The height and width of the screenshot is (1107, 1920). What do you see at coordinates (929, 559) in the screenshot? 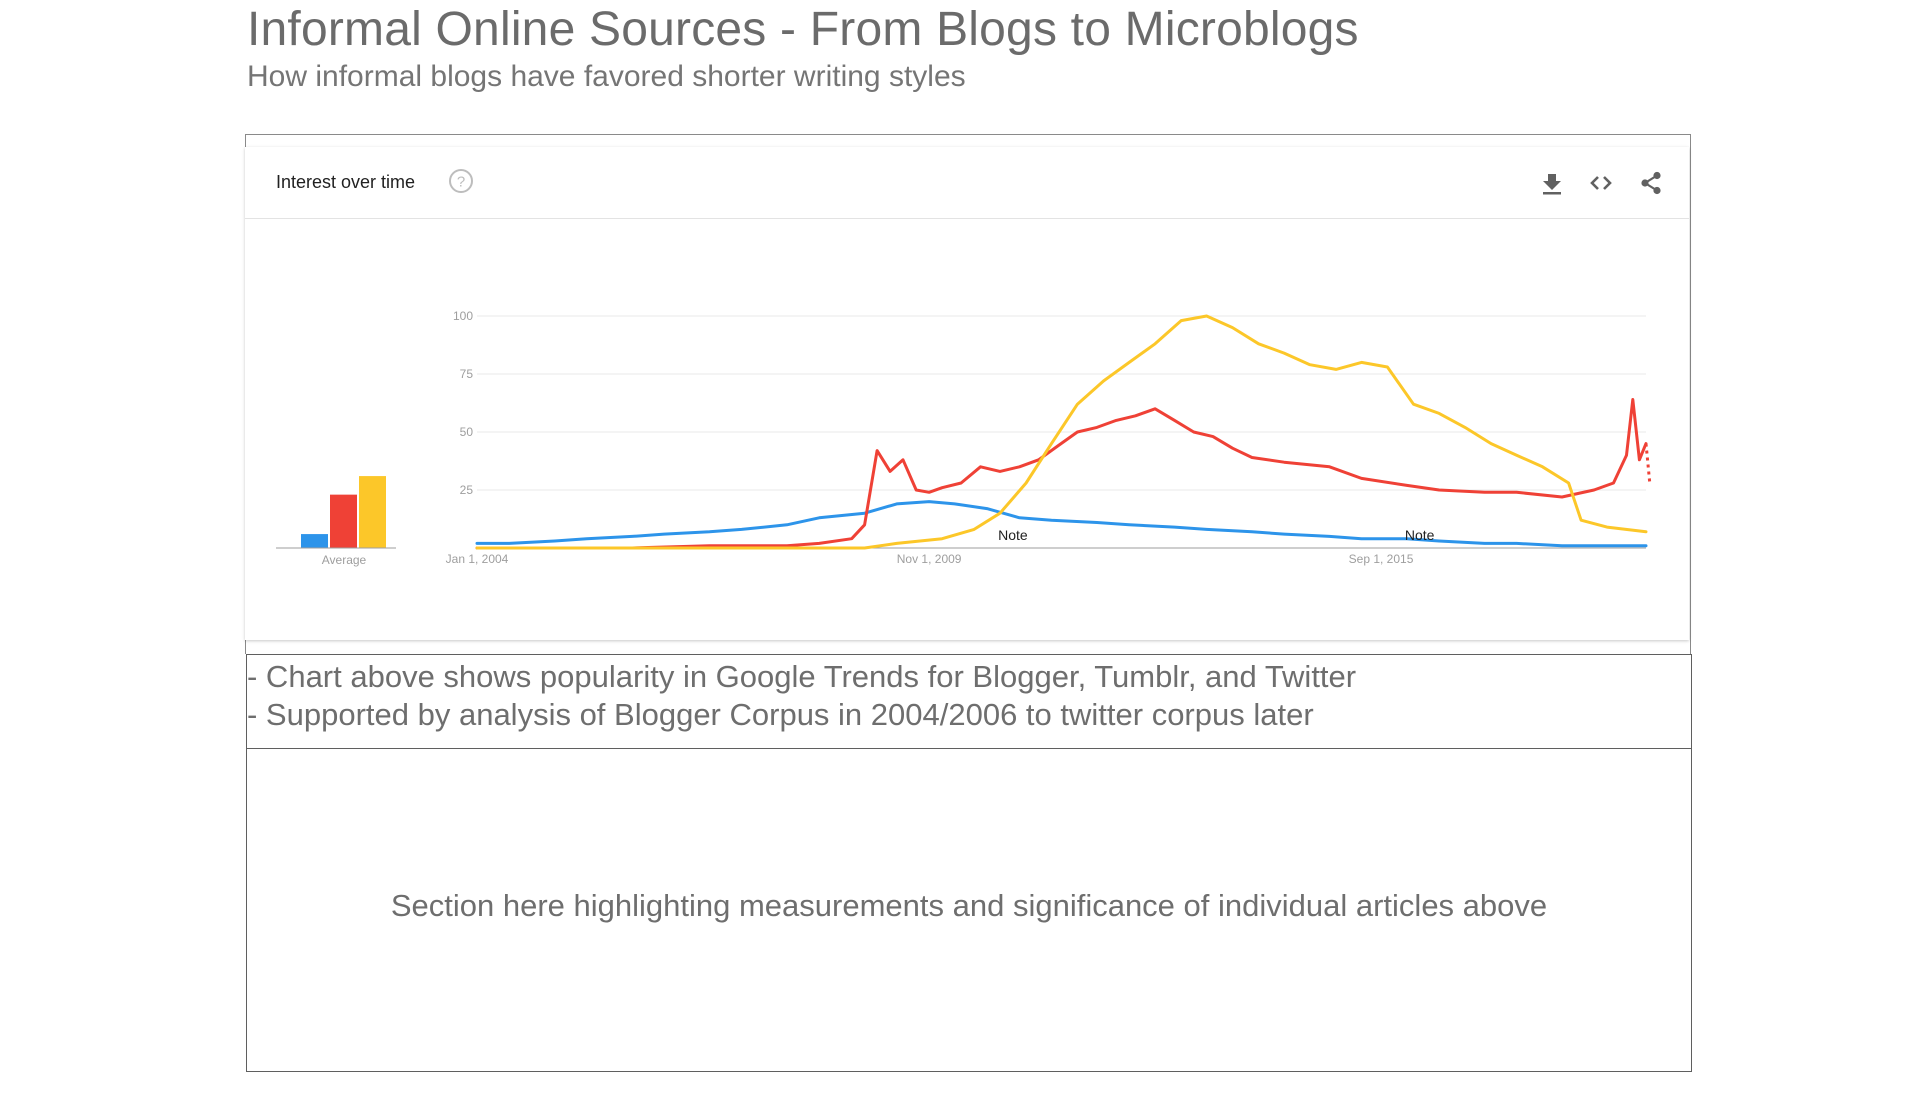
I see `x-tick-label: Nov 1, 2009` at bounding box center [929, 559].